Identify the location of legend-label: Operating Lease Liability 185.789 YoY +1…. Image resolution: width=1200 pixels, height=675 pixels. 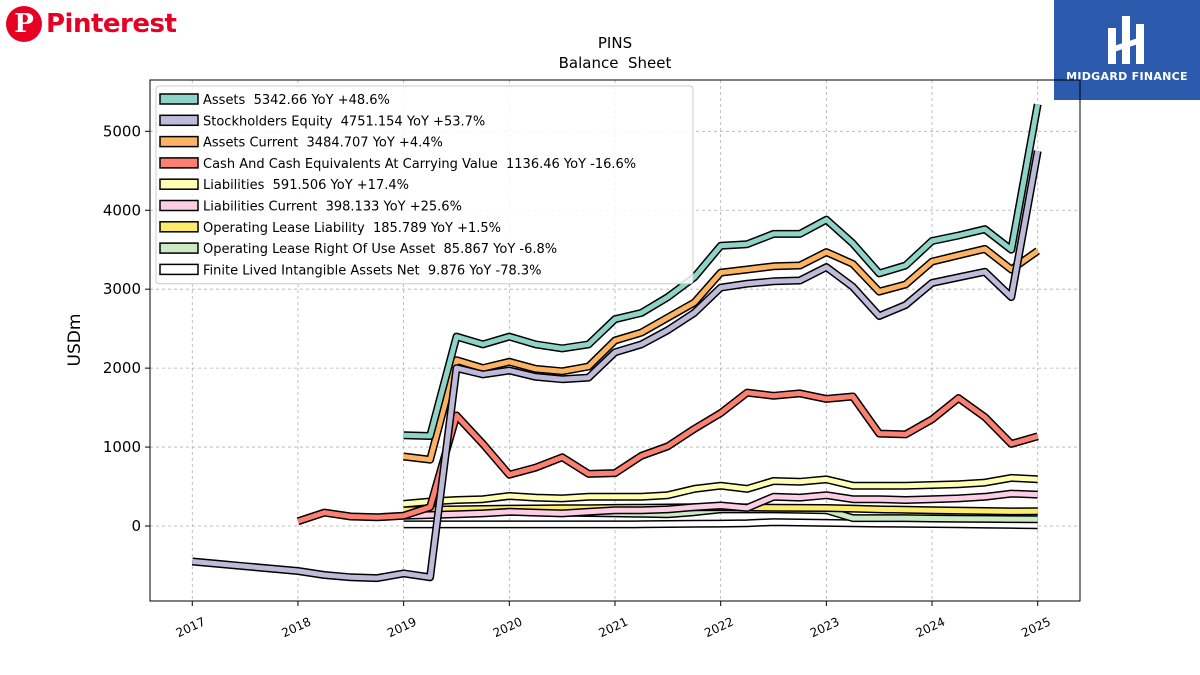
(352, 228).